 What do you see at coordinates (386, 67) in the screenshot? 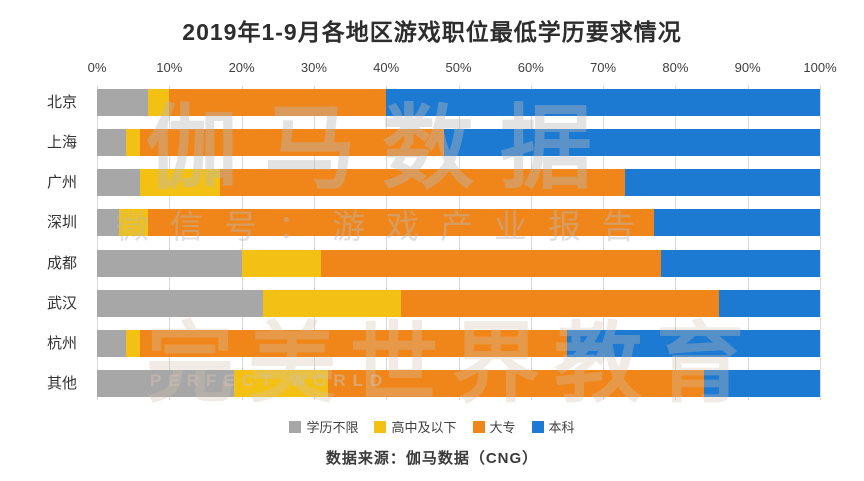
I see `x-tick-label: 40%` at bounding box center [386, 67].